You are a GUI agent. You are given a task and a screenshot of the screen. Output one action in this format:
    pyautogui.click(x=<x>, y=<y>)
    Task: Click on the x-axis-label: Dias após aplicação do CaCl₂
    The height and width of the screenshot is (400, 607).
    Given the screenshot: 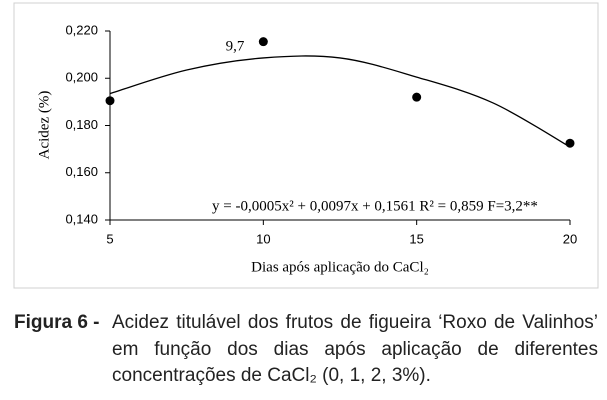 What is the action you would take?
    pyautogui.click(x=340, y=267)
    